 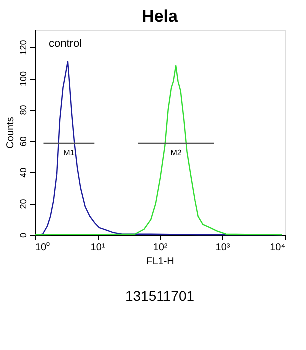 What do you see at coordinates (70, 153) in the screenshot?
I see `series-label: M1` at bounding box center [70, 153].